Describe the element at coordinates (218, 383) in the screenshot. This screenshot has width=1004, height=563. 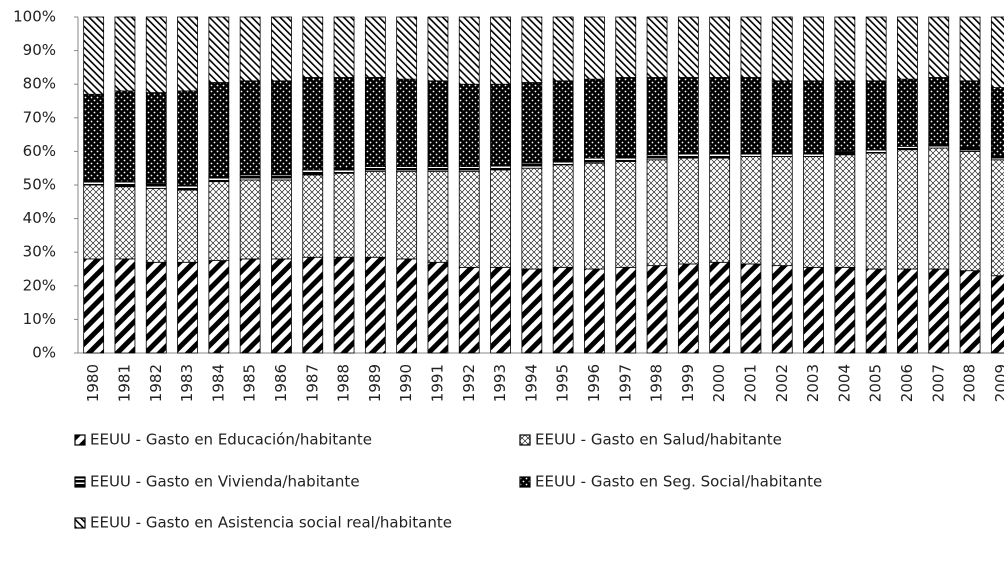
I see `x-tick-label: 1984` at that location.